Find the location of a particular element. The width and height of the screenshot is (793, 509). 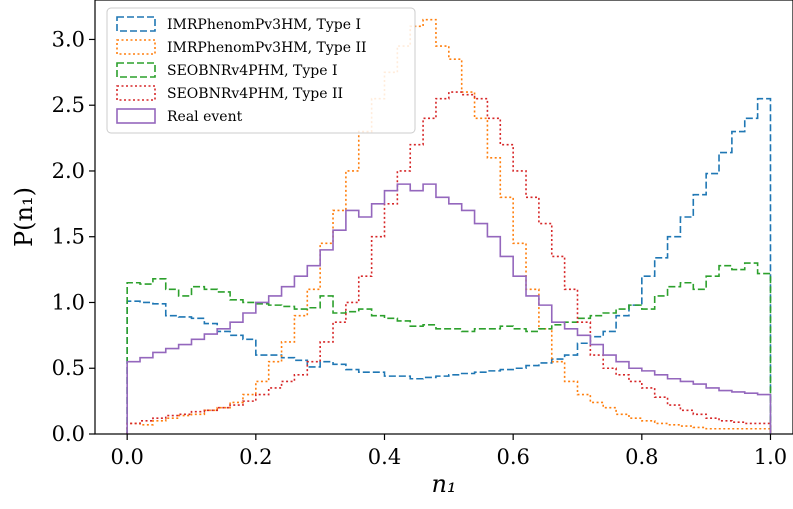

x-axis-label: n₁ is located at coordinates (443, 484).